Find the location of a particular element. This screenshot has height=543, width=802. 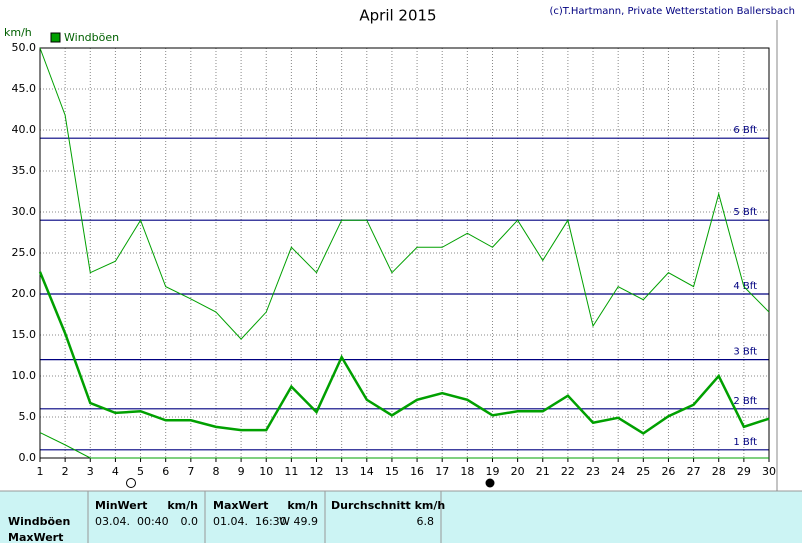

x-tick-label: 8 is located at coordinates (215, 471).